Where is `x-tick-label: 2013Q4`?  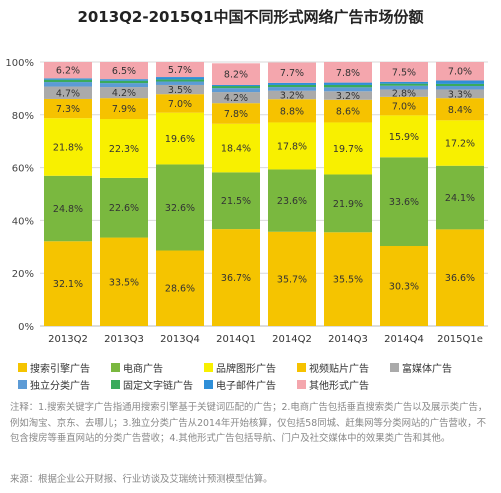
x-tick-label: 2013Q4 is located at coordinates (180, 339).